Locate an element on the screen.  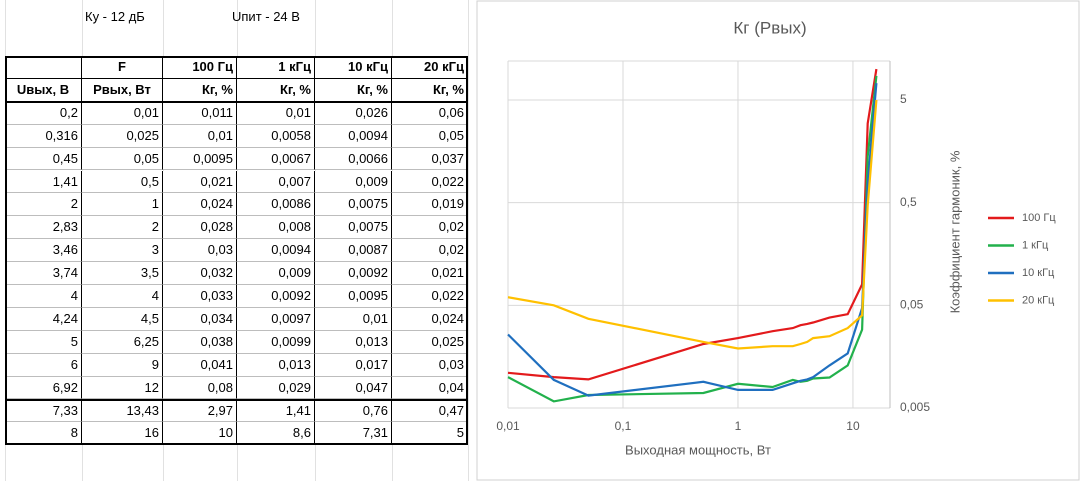
table-cell: 0,022 is located at coordinates (430, 296).